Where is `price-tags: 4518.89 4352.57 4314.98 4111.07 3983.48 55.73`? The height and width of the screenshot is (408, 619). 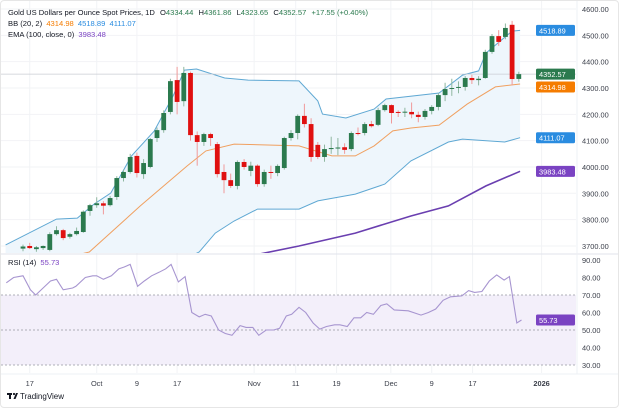 price-tags: 4518.89 4352.57 4314.98 4111.07 3983.48 55.73 is located at coordinates (555, 175).